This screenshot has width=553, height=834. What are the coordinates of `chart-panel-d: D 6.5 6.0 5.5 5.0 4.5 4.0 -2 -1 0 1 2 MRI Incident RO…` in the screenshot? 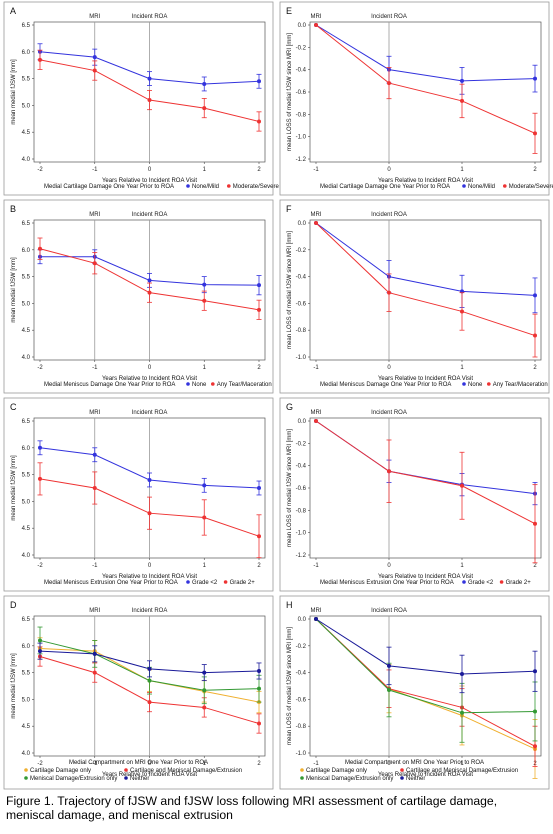 It's located at (138, 692).